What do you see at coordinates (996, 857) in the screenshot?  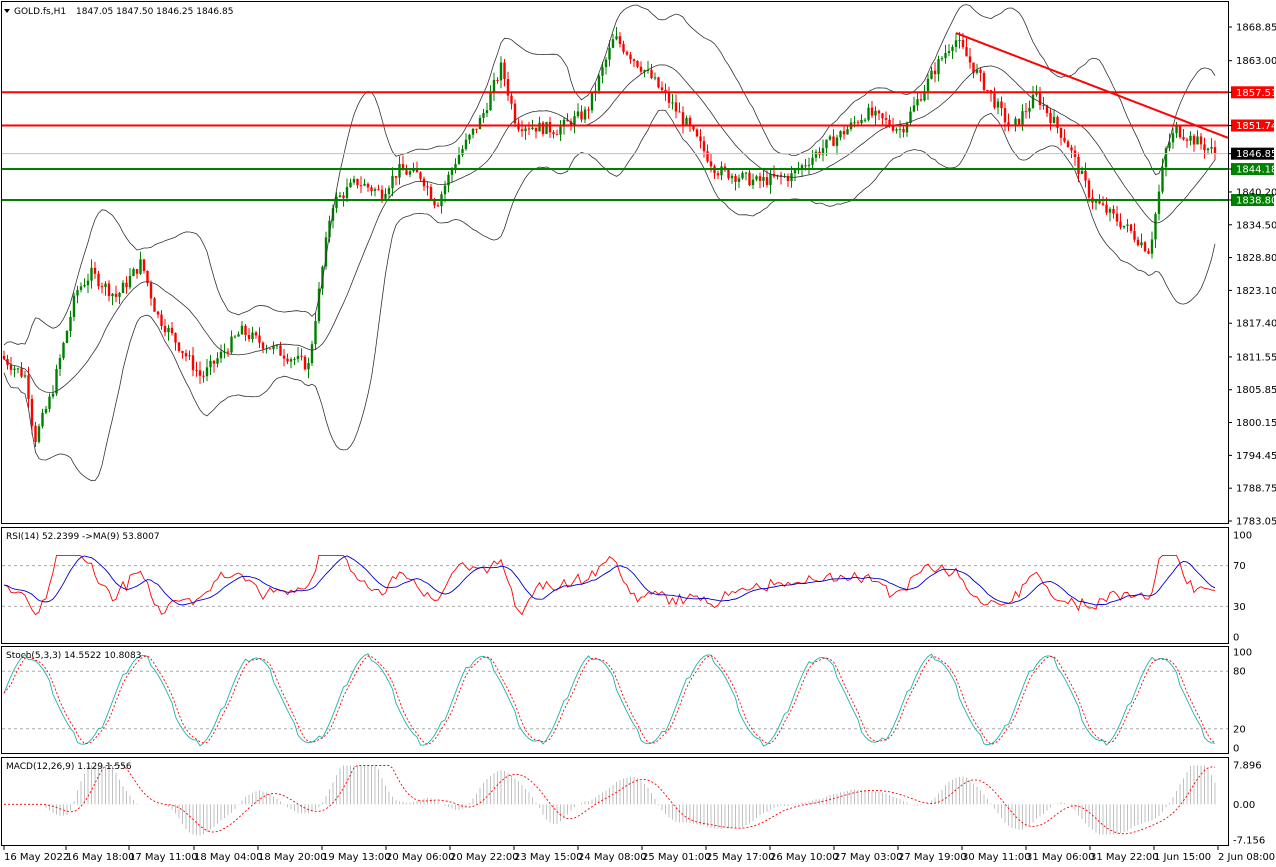 I see `time-tick-label: 30 May 11:00` at bounding box center [996, 857].